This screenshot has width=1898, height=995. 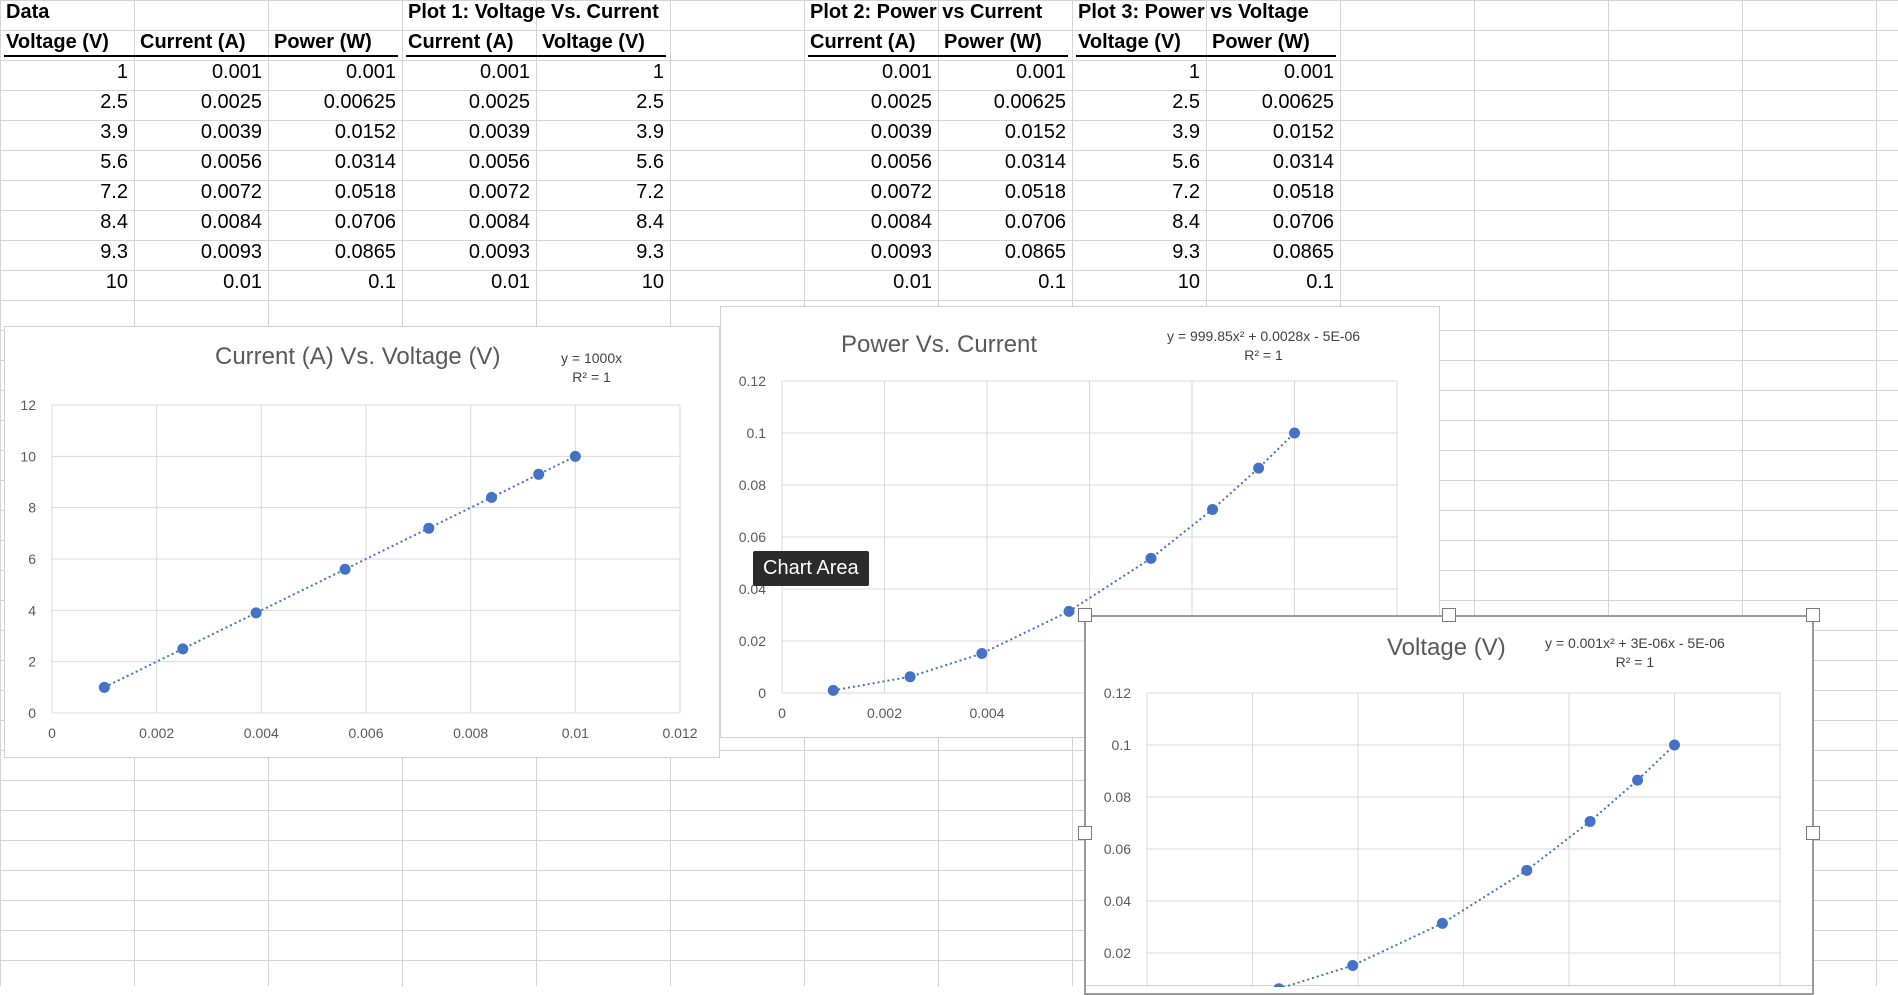 I want to click on trendline, so click(x=1478, y=865).